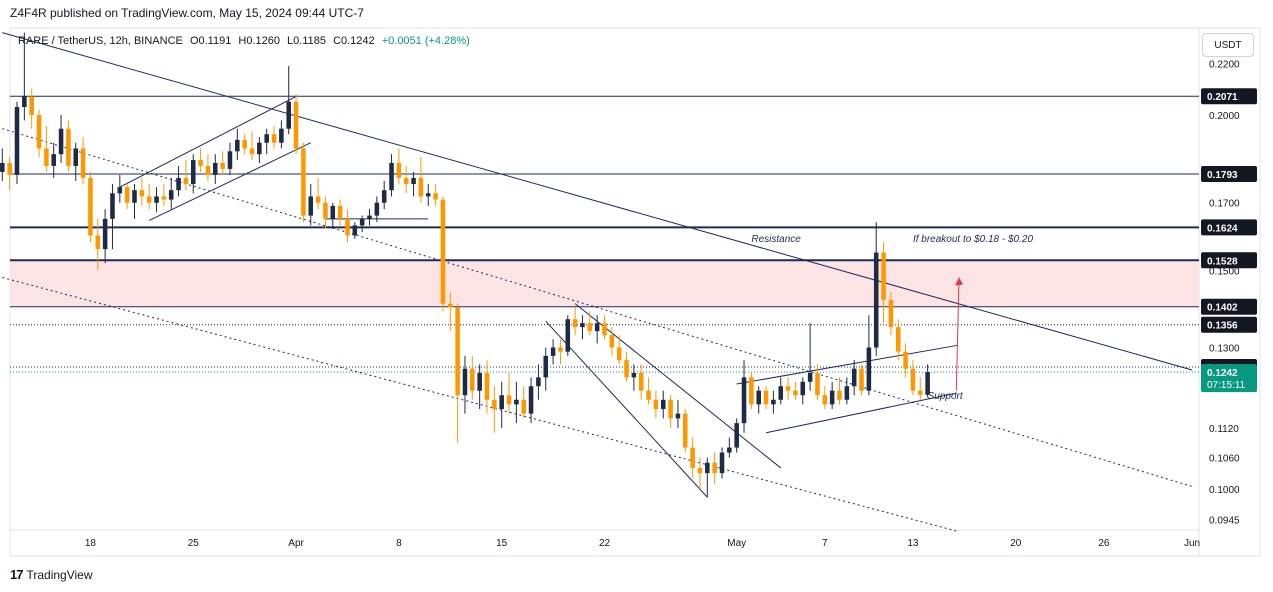 This screenshot has height=592, width=1273. Describe the element at coordinates (306, 41) in the screenshot. I see `legend-low: L0.1185` at that location.